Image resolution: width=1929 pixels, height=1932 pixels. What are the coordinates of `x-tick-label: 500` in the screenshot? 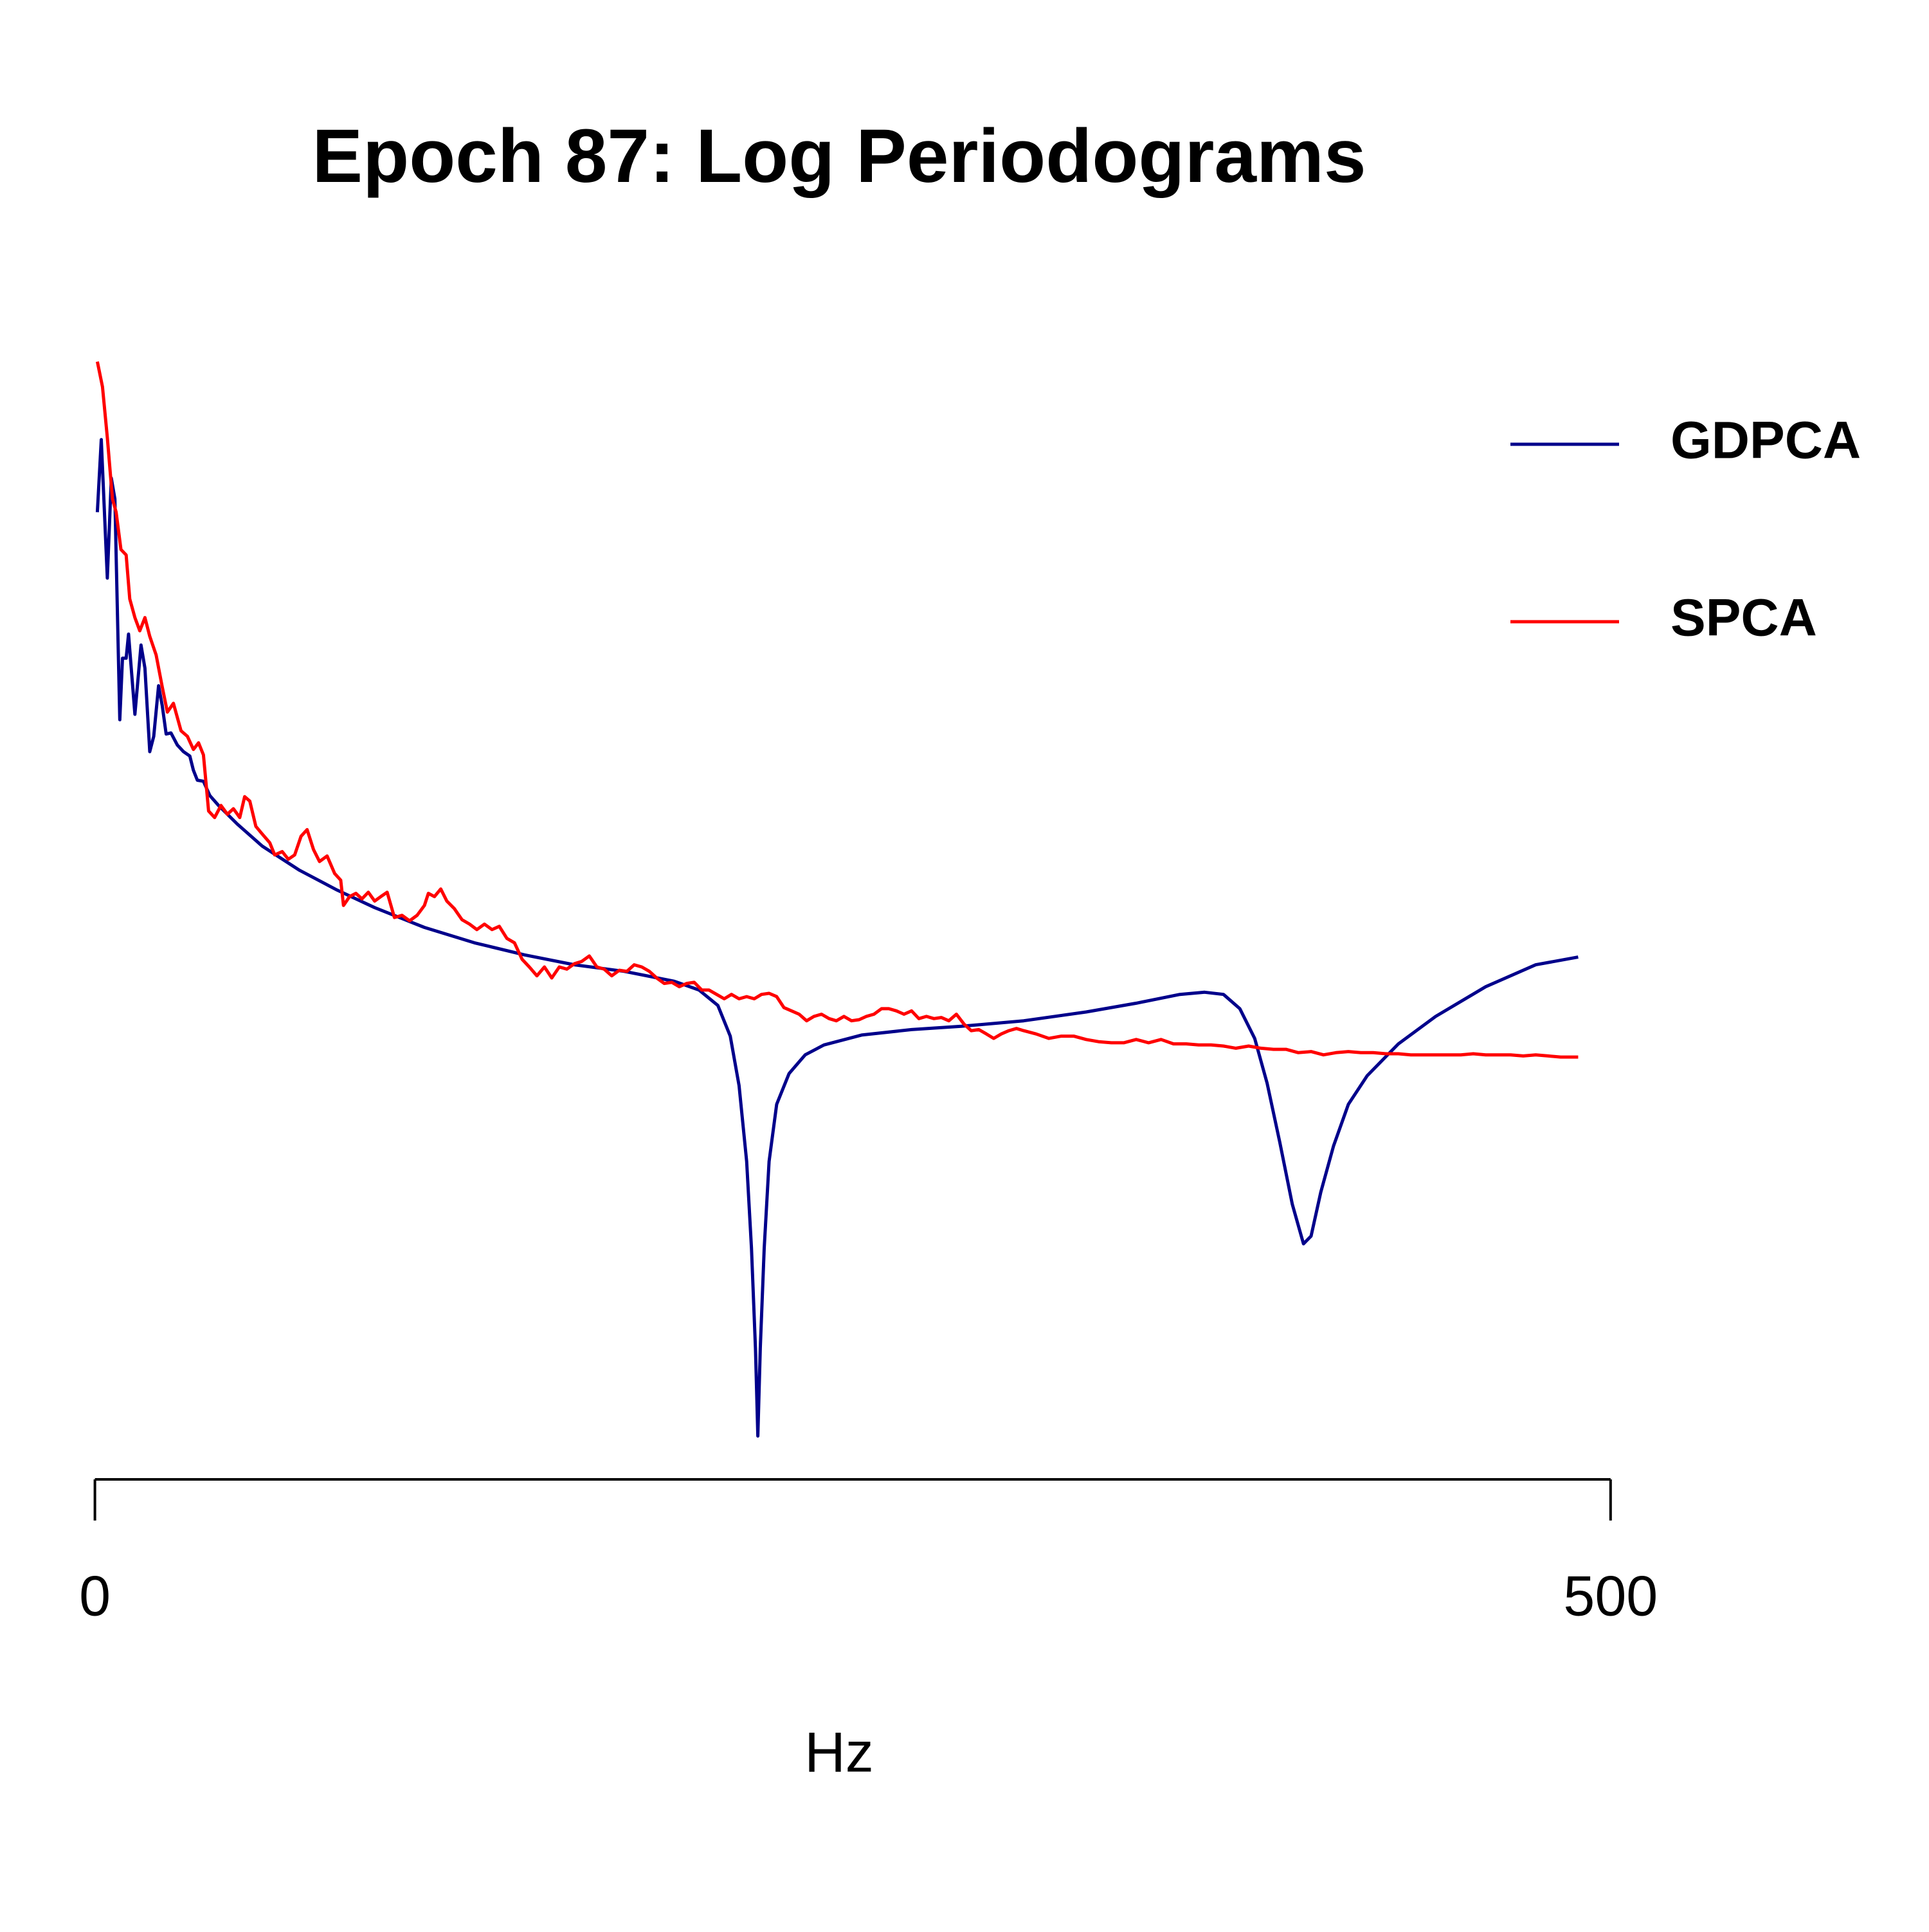 It's located at (1610, 1595).